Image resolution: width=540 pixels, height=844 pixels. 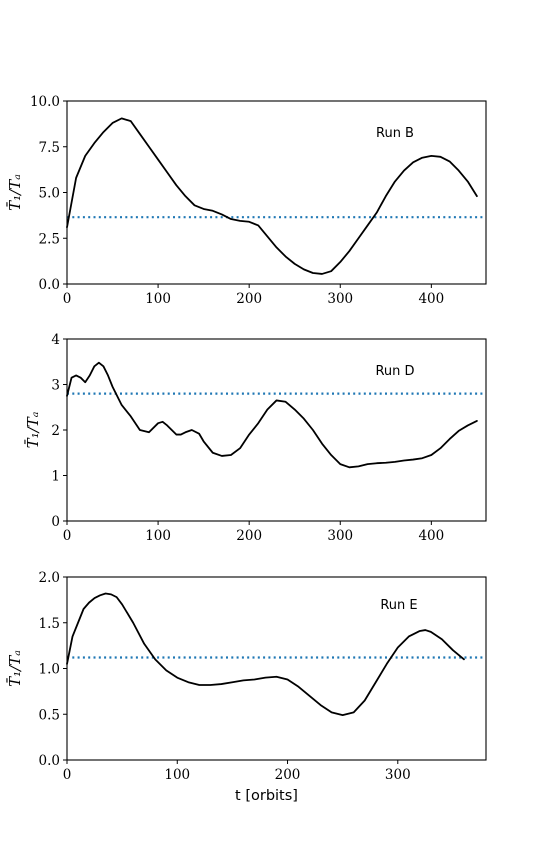 What do you see at coordinates (395, 133) in the screenshot?
I see `run-label: Run B` at bounding box center [395, 133].